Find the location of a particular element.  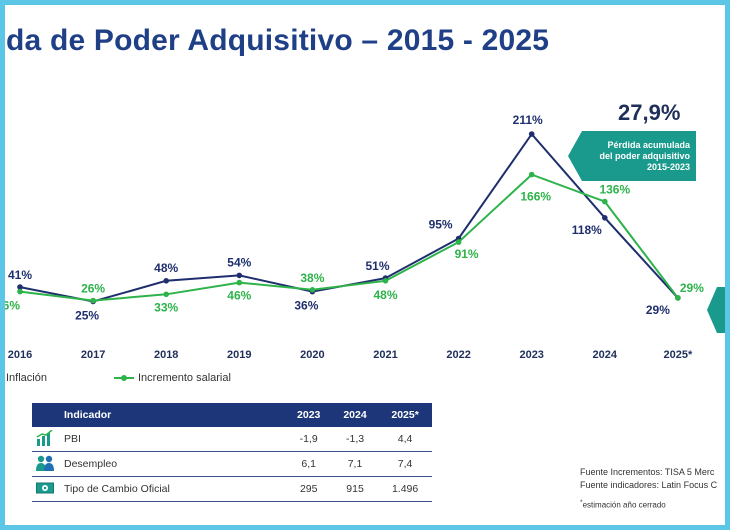

x-tick-label: 2020 is located at coordinates (312, 355).